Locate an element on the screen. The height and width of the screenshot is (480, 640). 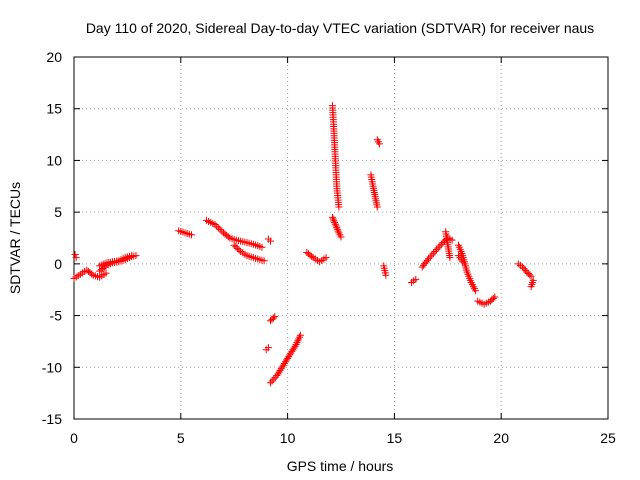
x-tick-label: 0 is located at coordinates (74, 438).